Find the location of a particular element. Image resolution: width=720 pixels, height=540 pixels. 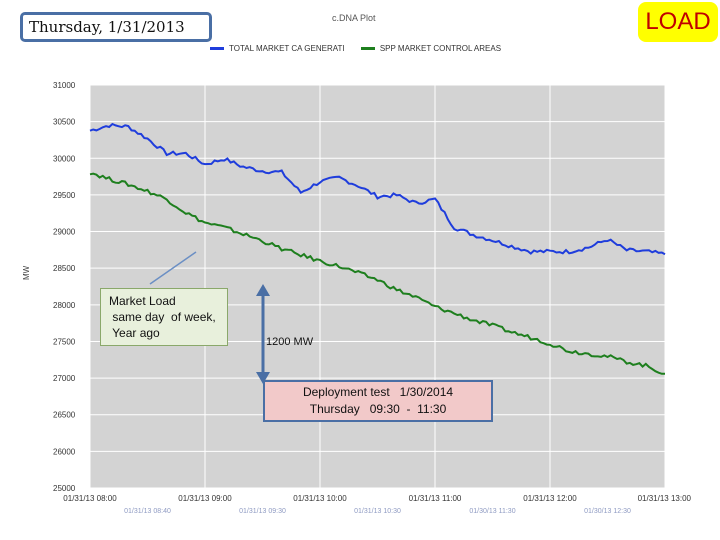

y-tick-label: 31000 is located at coordinates (64, 85).